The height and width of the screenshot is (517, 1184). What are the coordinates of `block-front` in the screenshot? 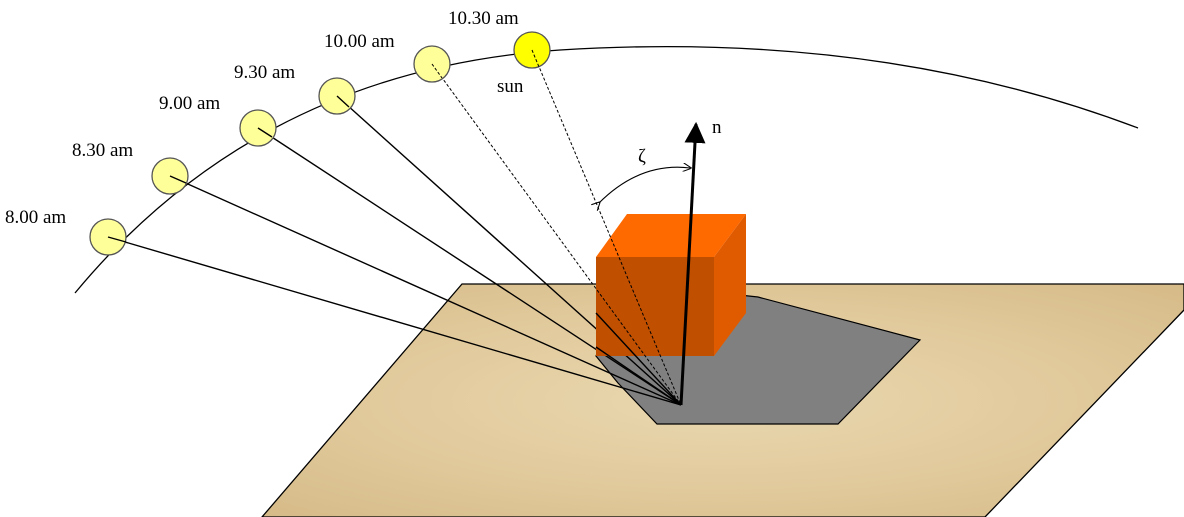 It's located at (655, 306).